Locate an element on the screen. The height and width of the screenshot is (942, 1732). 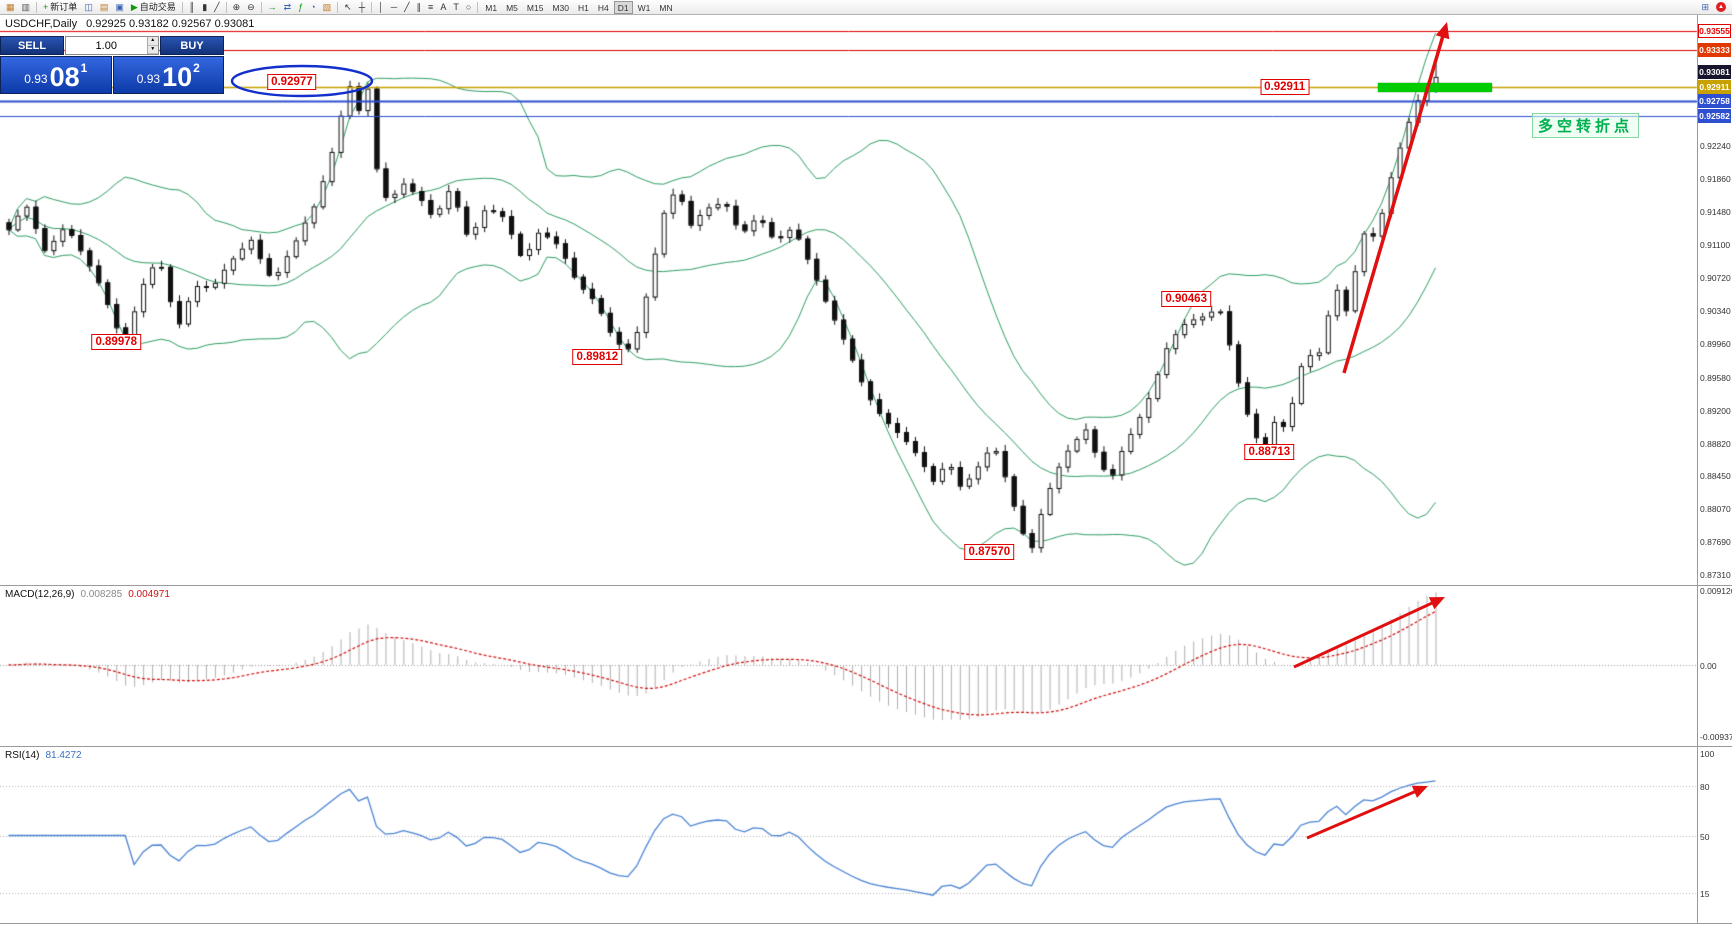
market-watch-button: ◫ is located at coordinates (88, 7).